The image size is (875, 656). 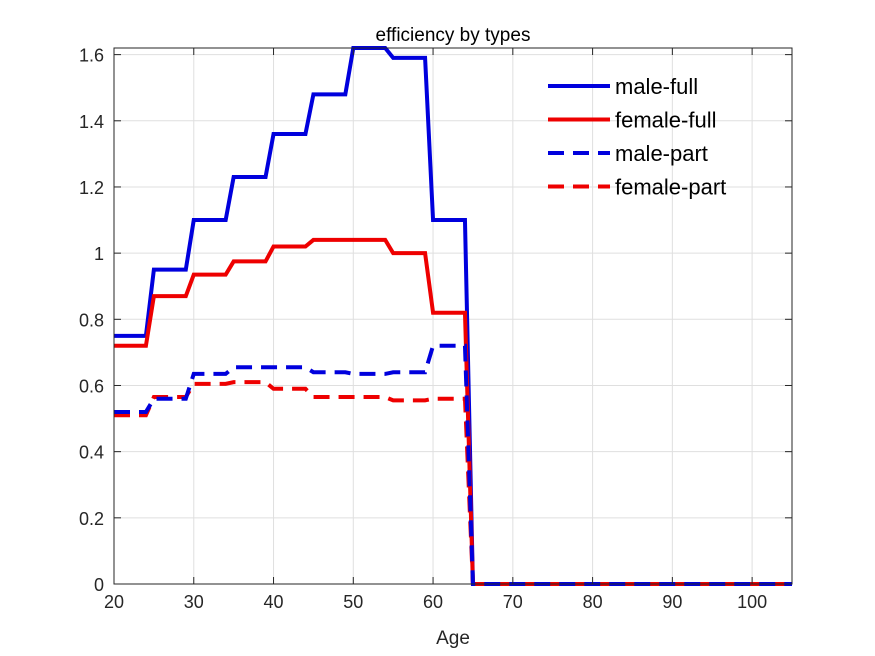 What do you see at coordinates (91, 453) in the screenshot?
I see `y-tick-label: 0.4` at bounding box center [91, 453].